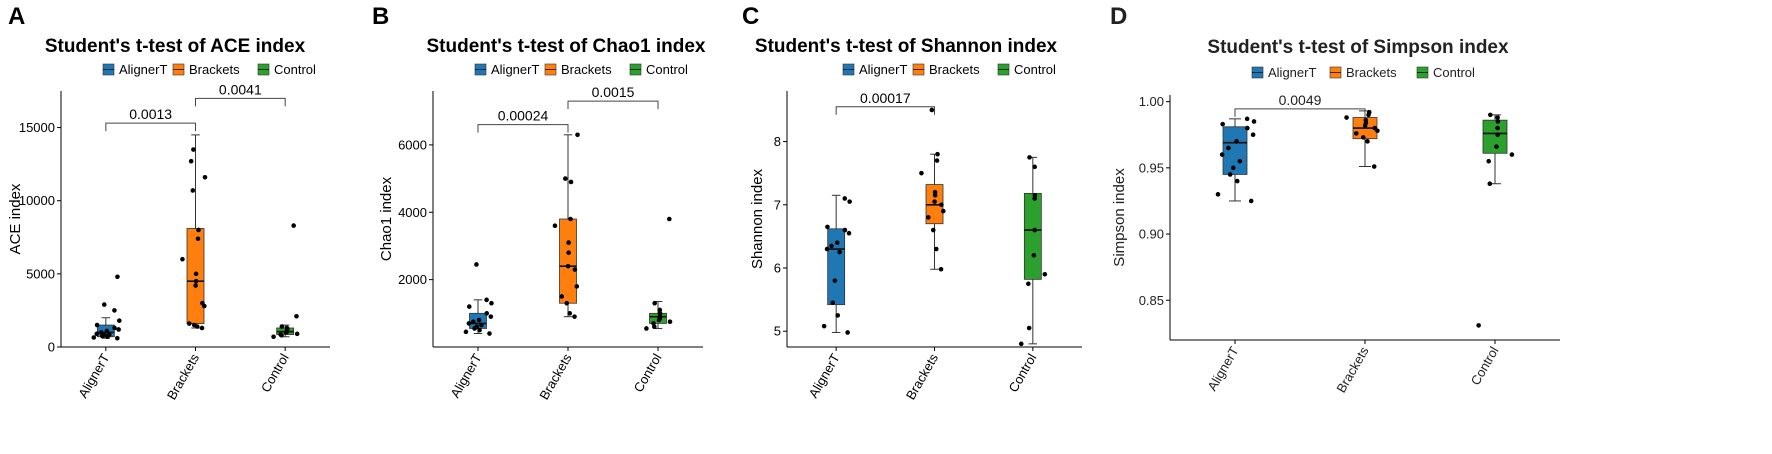  I want to click on x-tick-label: Brackets, so click(1352, 370).